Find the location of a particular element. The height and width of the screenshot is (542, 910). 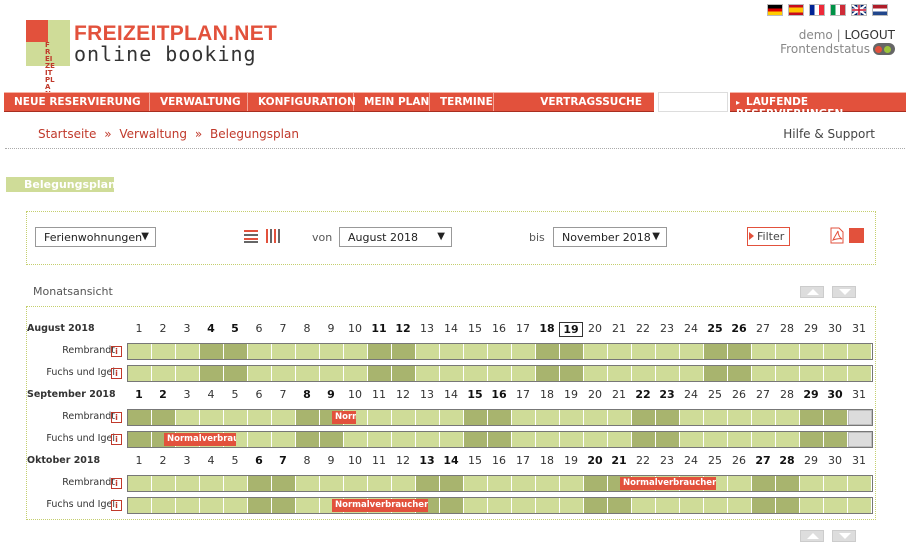

nav-laufende-reservierungen: ▸ LAUFENDE RESERVIERUNGEN is located at coordinates (818, 106).